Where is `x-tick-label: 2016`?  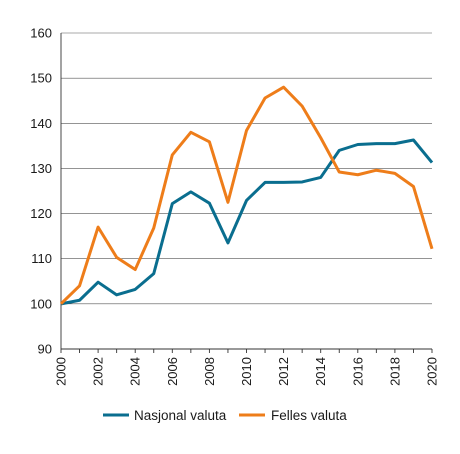
x-tick-label: 2016 is located at coordinates (357, 371).